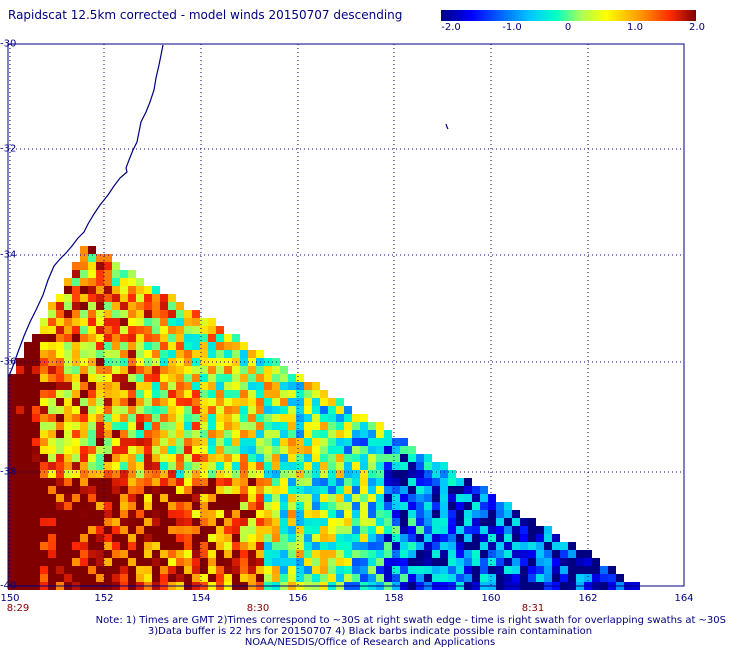 This screenshot has width=740, height=650. Describe the element at coordinates (684, 598) in the screenshot. I see `lon-tick-164: 164` at that location.